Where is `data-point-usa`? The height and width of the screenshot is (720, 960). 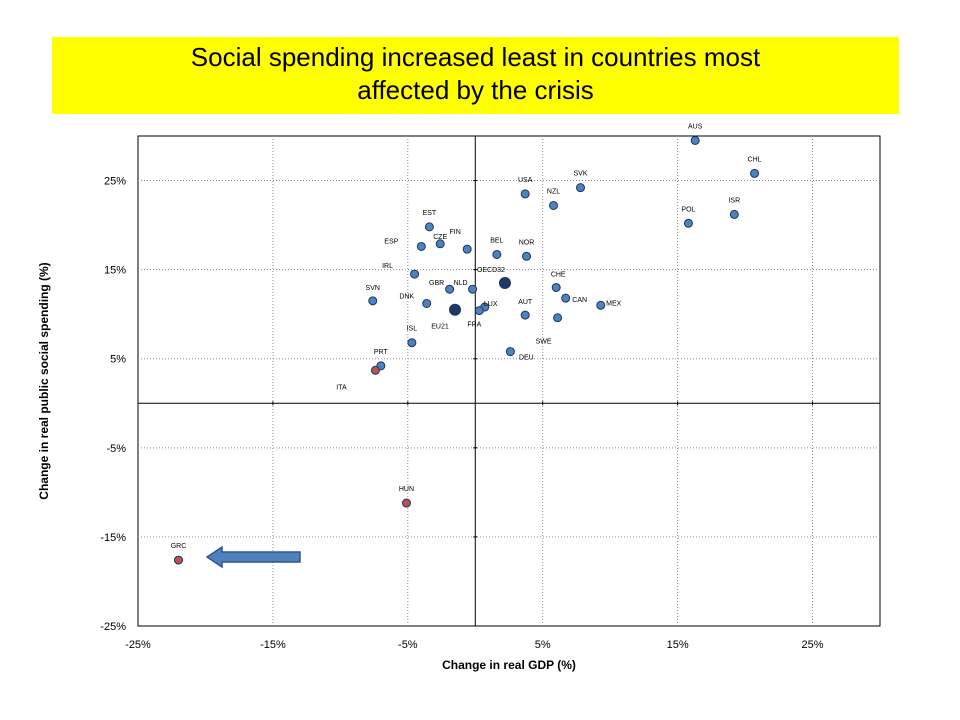
data-point-usa is located at coordinates (525, 194).